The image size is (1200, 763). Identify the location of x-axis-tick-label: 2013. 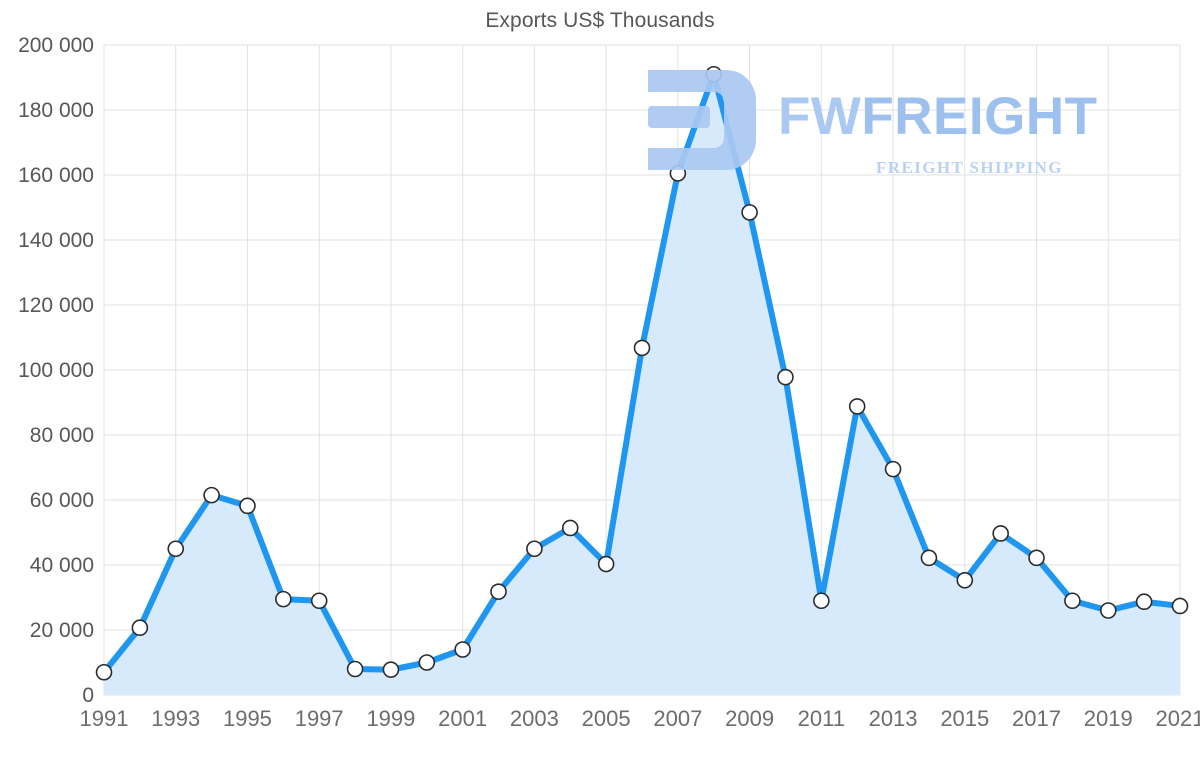
(893, 718).